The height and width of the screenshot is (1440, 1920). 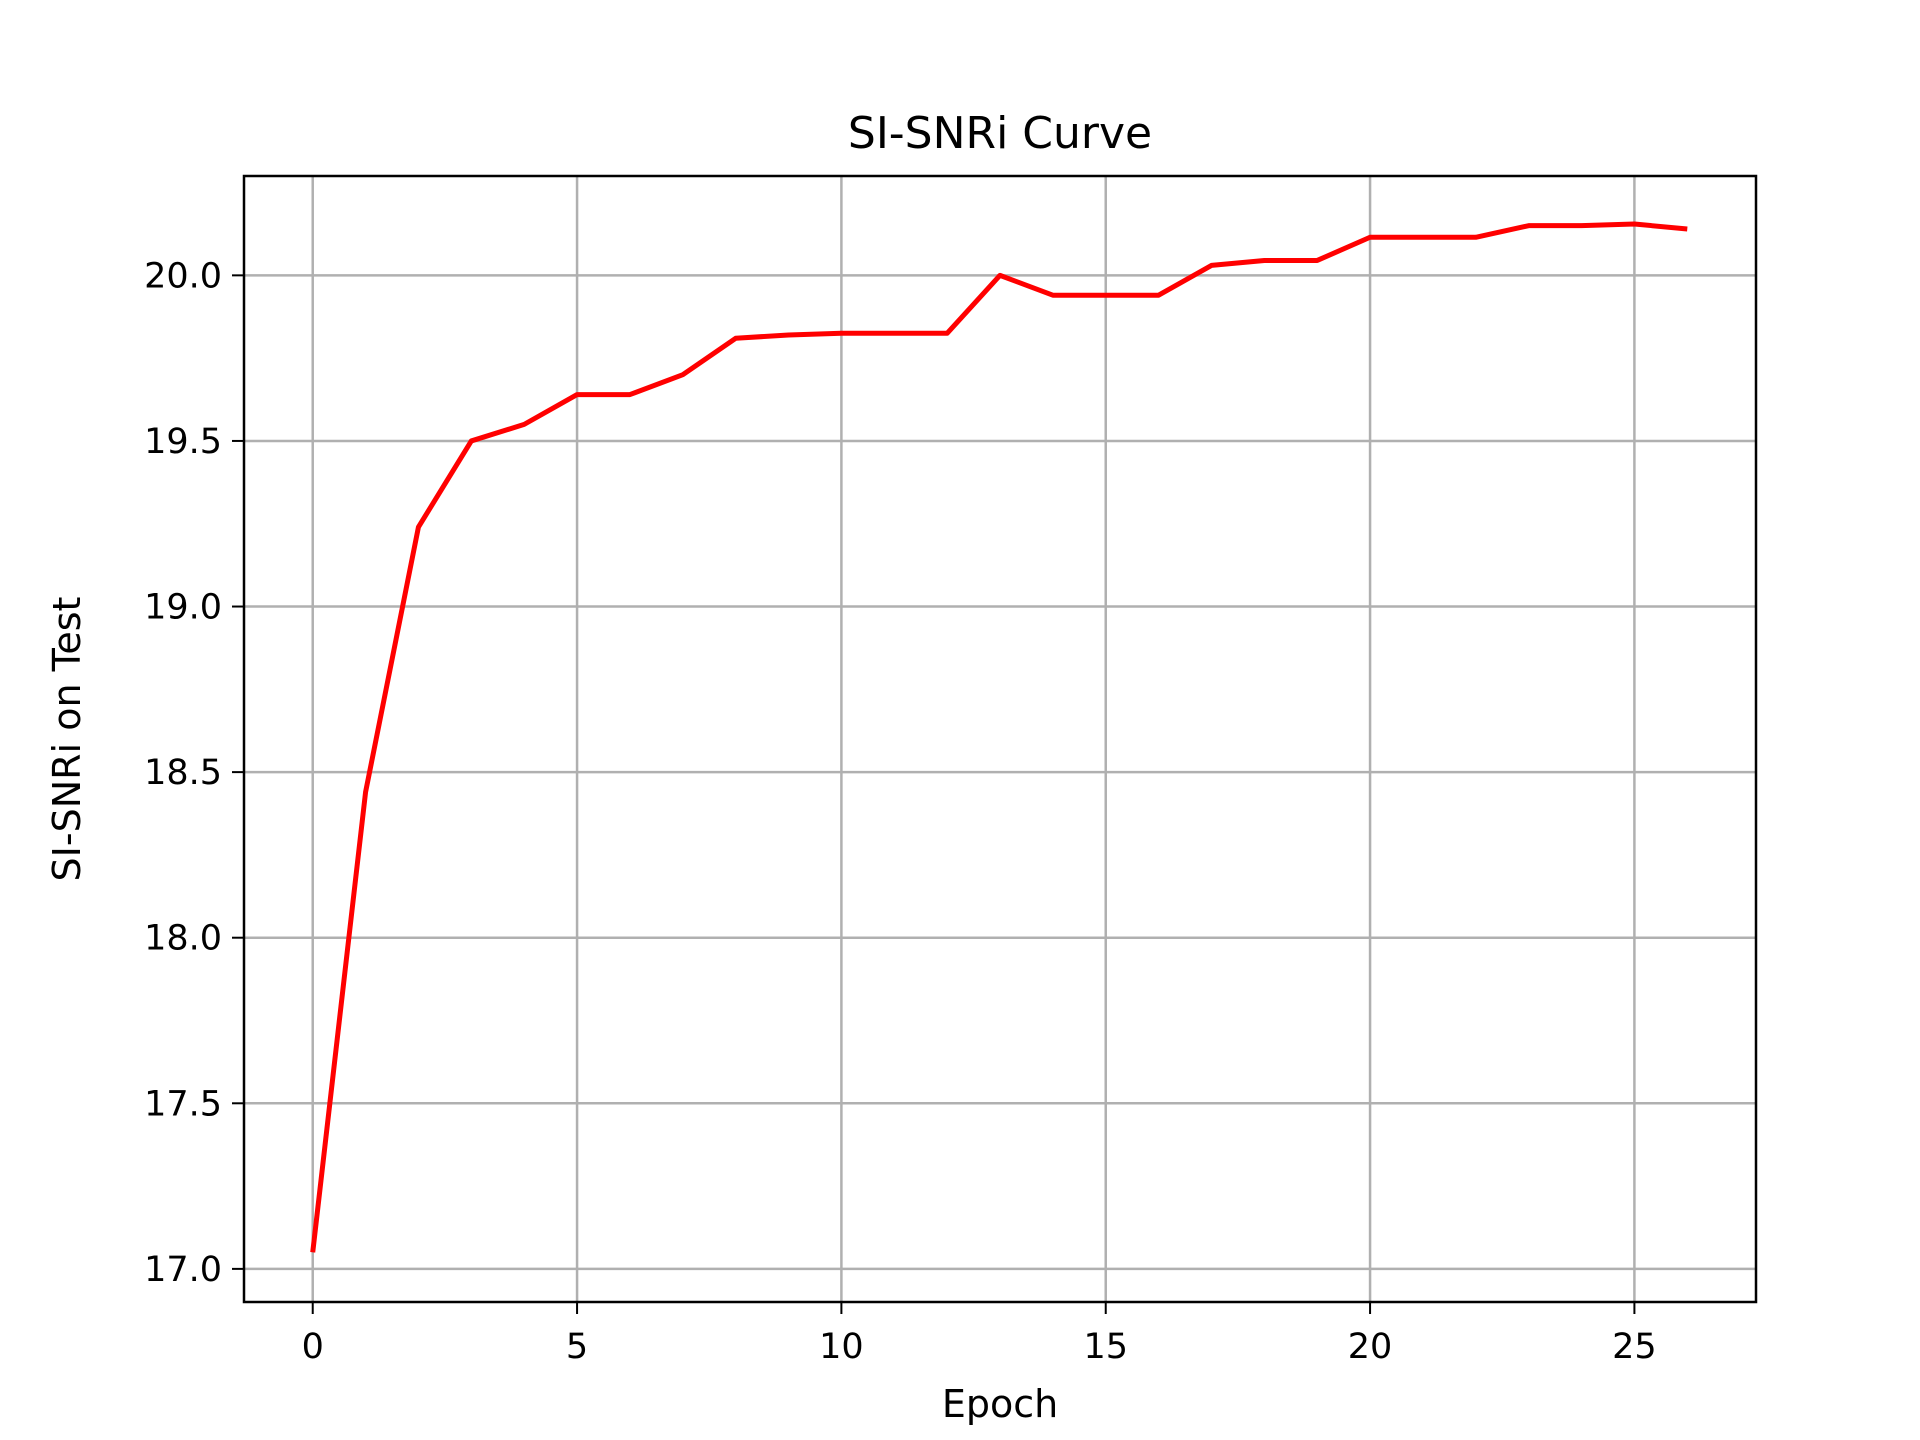 I want to click on x-tick-label: 25, so click(x=1634, y=1347).